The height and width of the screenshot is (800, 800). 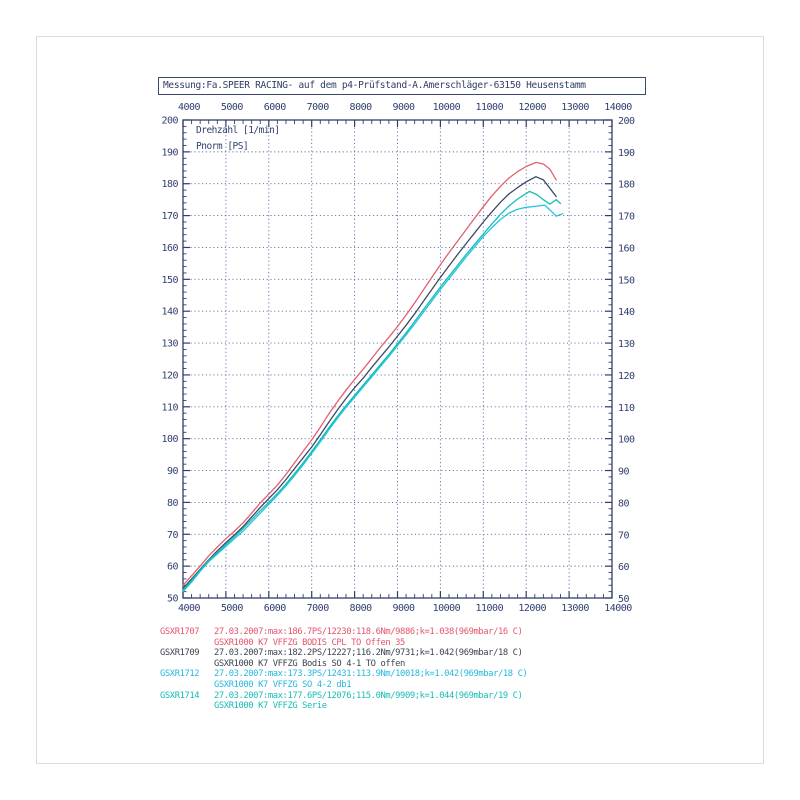 What do you see at coordinates (180, 695) in the screenshot?
I see `run-id: GSXR1714` at bounding box center [180, 695].